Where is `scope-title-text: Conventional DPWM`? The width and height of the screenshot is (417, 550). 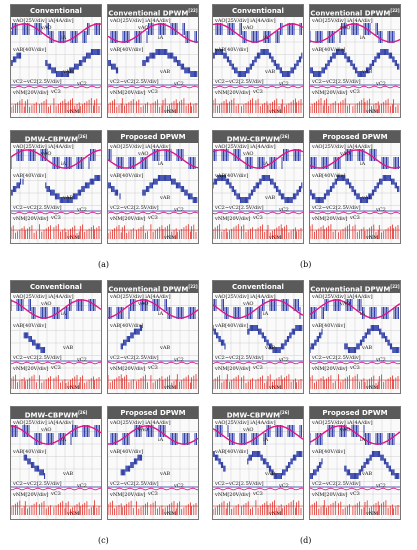 scope-title-text: Conventional DPWM is located at coordinates (148, 289).